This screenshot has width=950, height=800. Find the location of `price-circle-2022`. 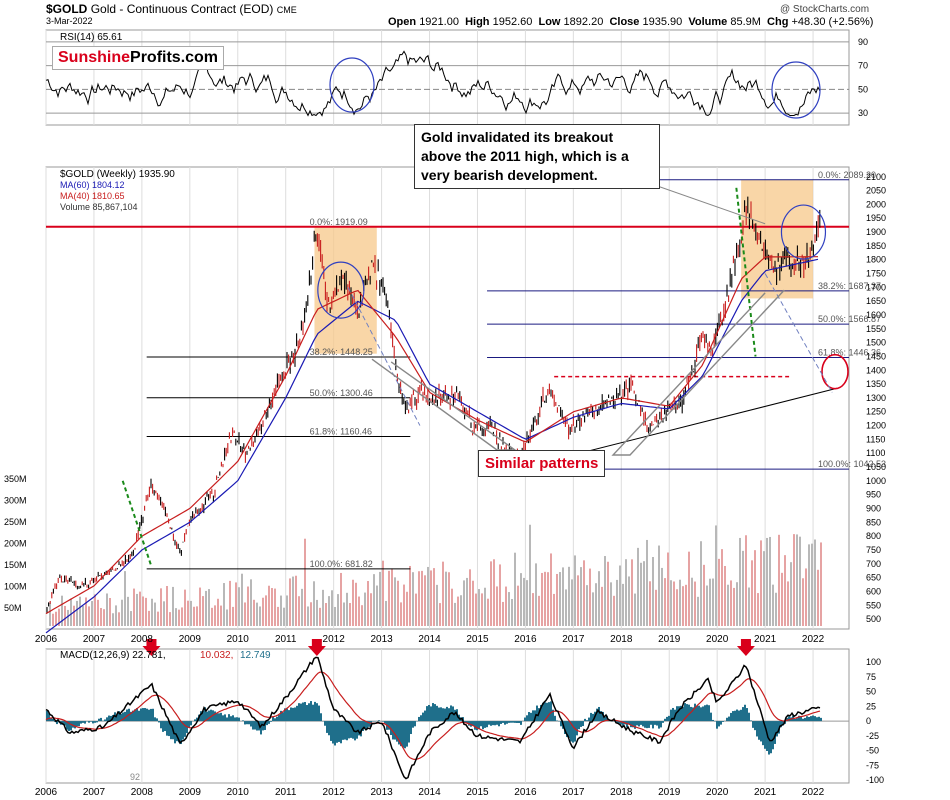

price-circle-2022 is located at coordinates (803, 232).